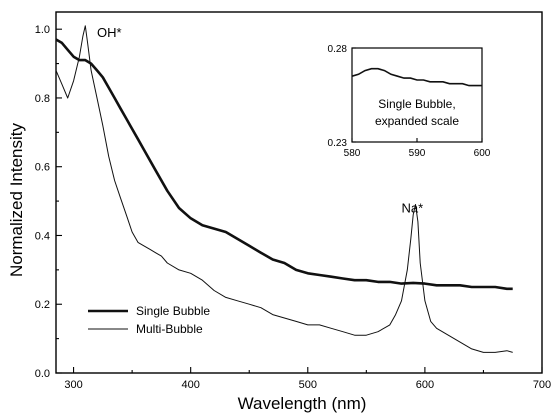  I want to click on x-tick-label: 400, so click(190, 385).